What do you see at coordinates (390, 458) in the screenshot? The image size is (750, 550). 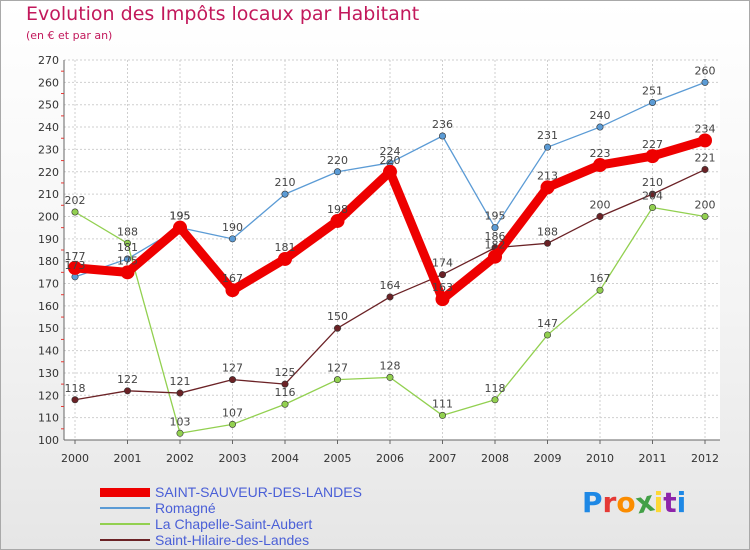 I see `x-tick-label: 2006` at bounding box center [390, 458].